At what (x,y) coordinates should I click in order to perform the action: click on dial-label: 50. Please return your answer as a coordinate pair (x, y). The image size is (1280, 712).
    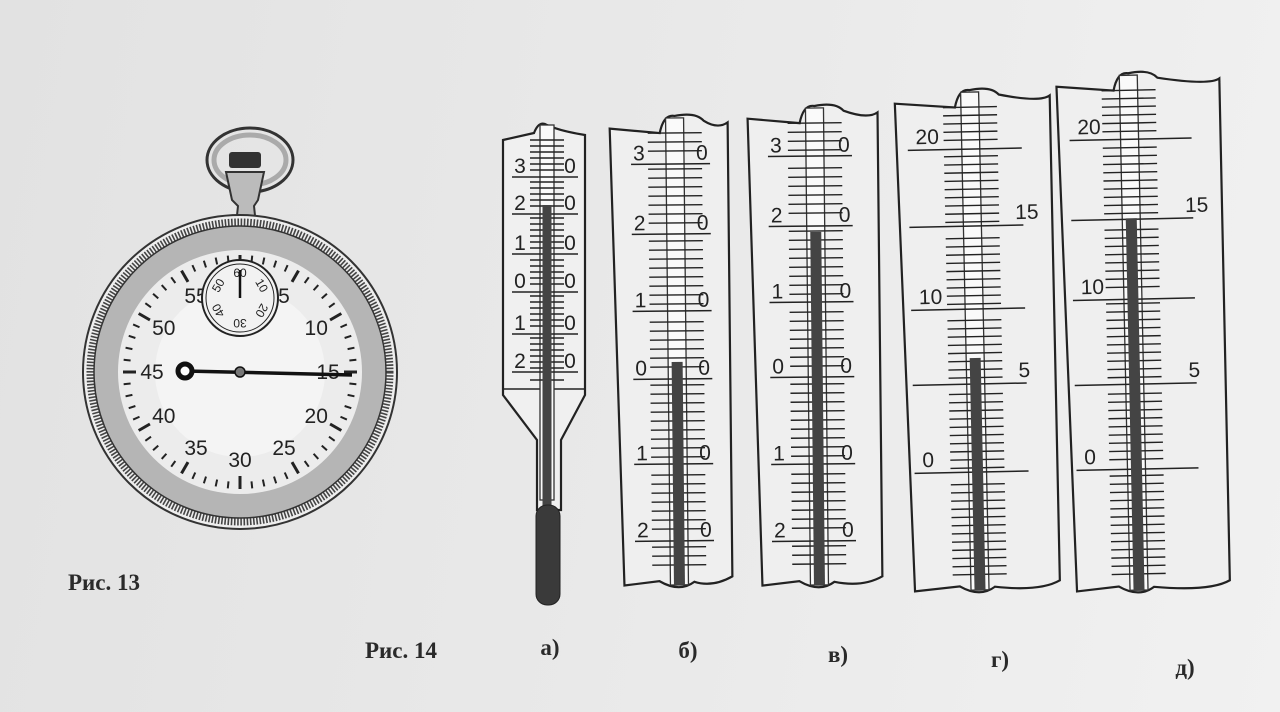
    Looking at the image, I should click on (163, 328).